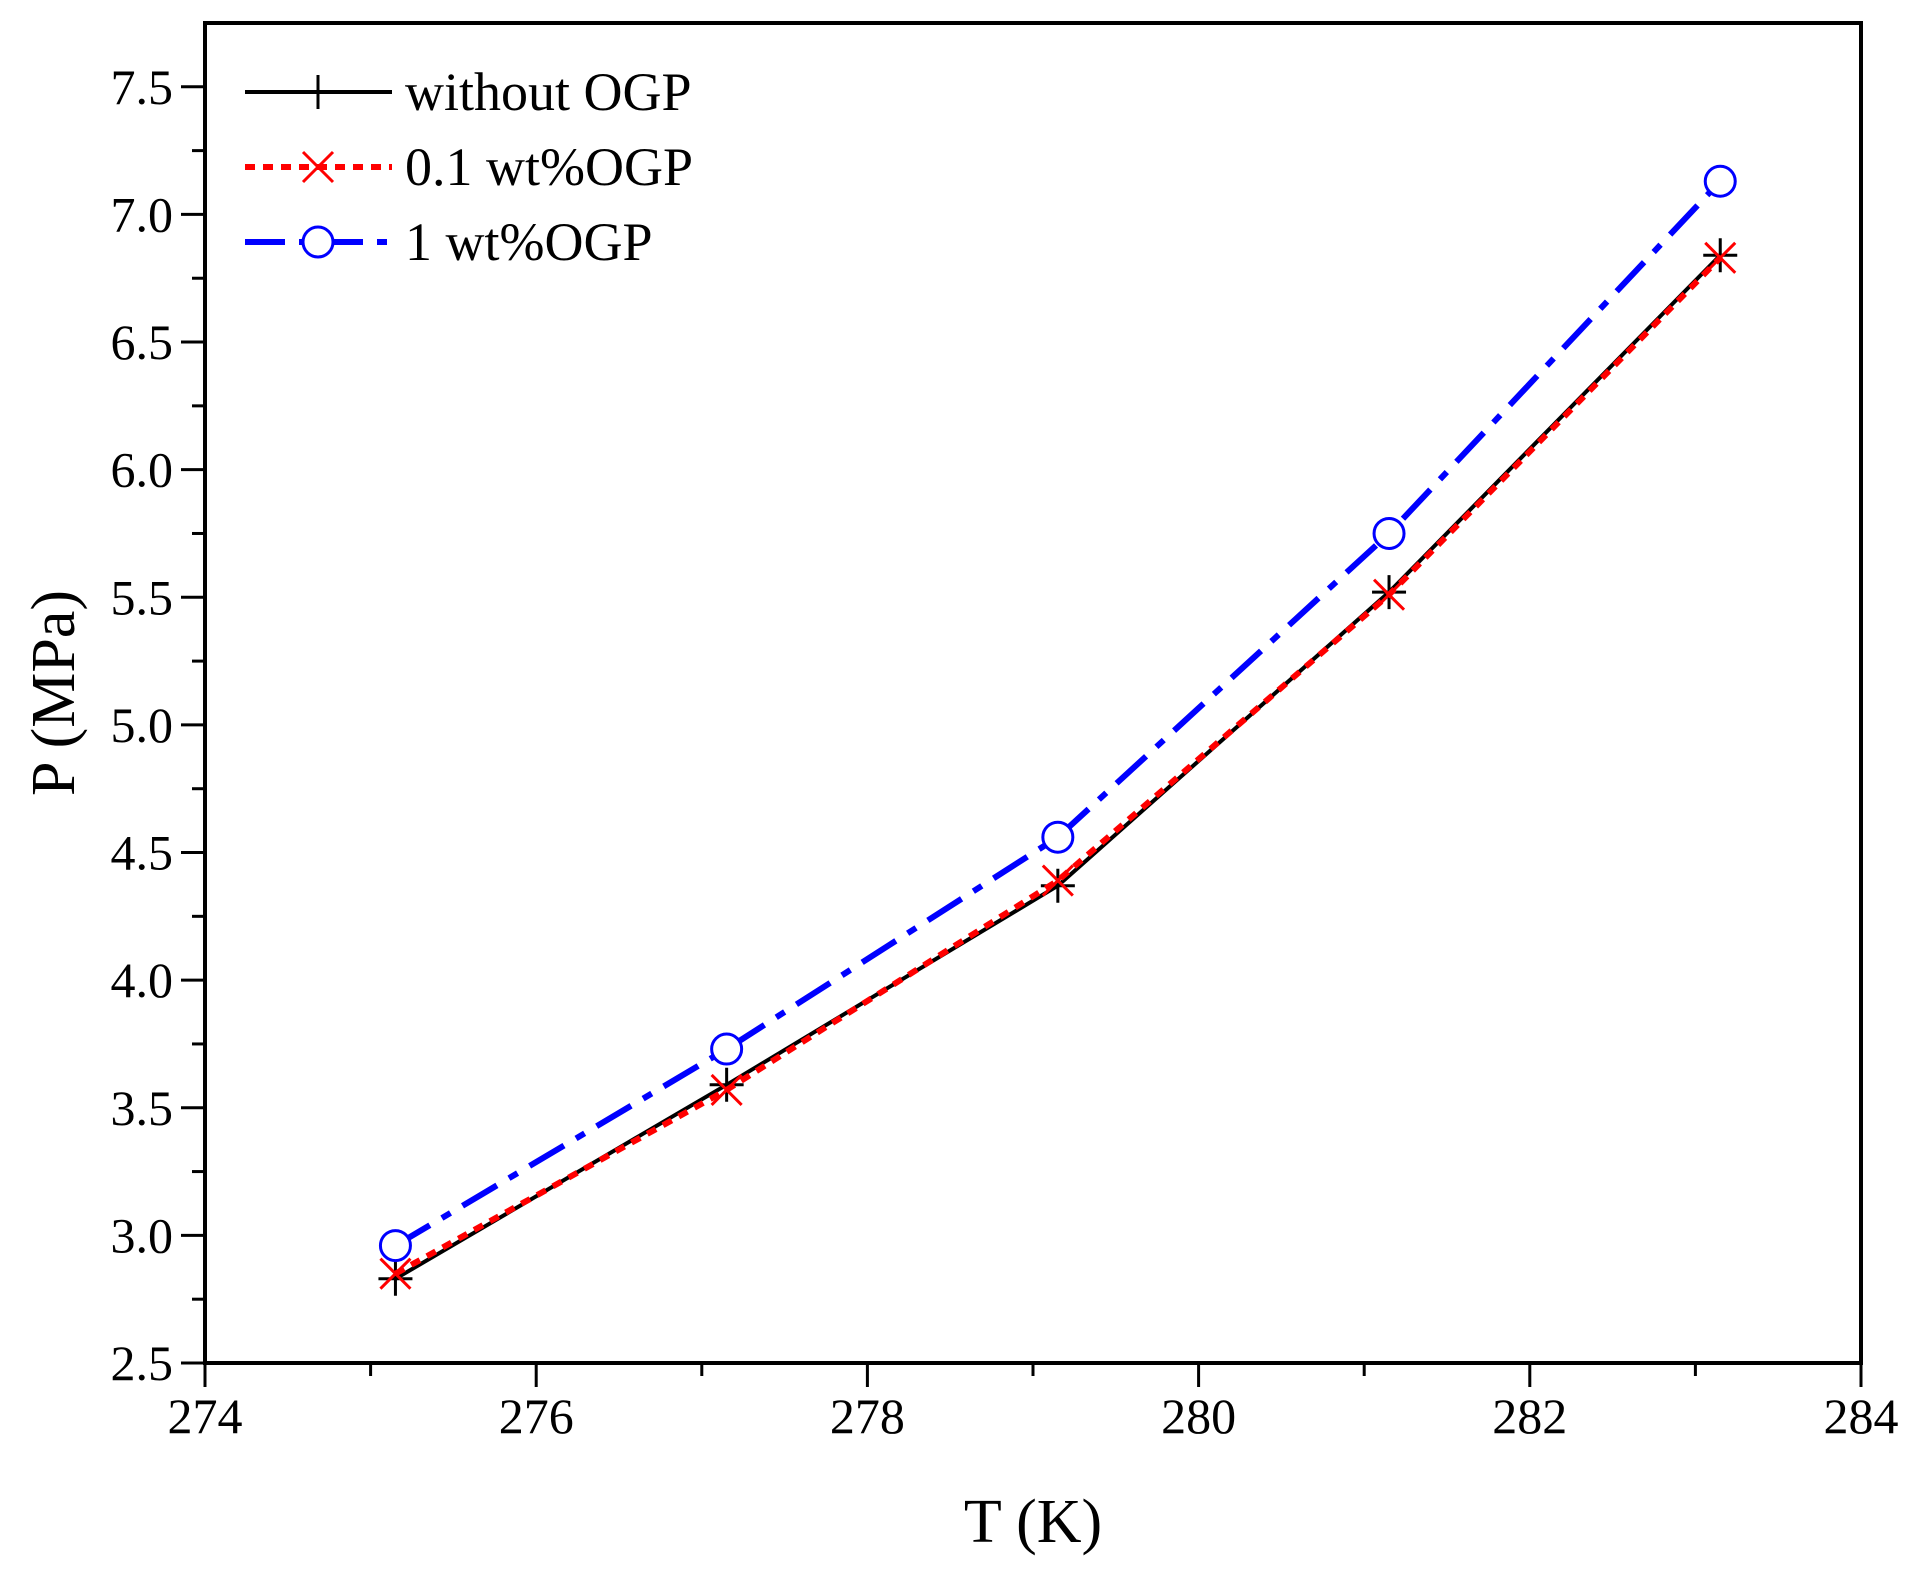 This screenshot has height=1570, width=1911. I want to click on legend-item-without-ogp: without OGP, so click(468, 92).